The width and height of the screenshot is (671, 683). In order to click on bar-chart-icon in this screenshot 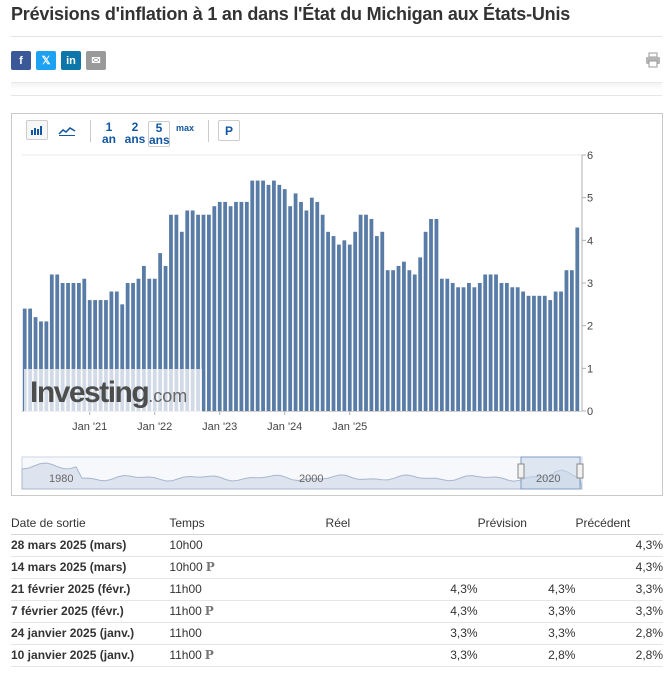, I will do `click(37, 130)`.